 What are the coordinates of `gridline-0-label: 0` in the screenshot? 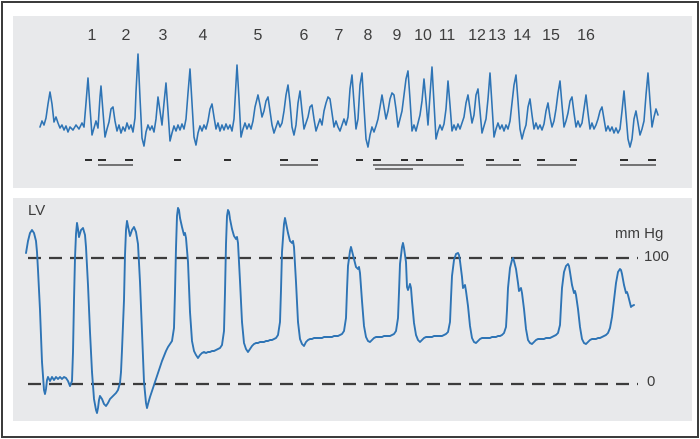 It's located at (651, 381).